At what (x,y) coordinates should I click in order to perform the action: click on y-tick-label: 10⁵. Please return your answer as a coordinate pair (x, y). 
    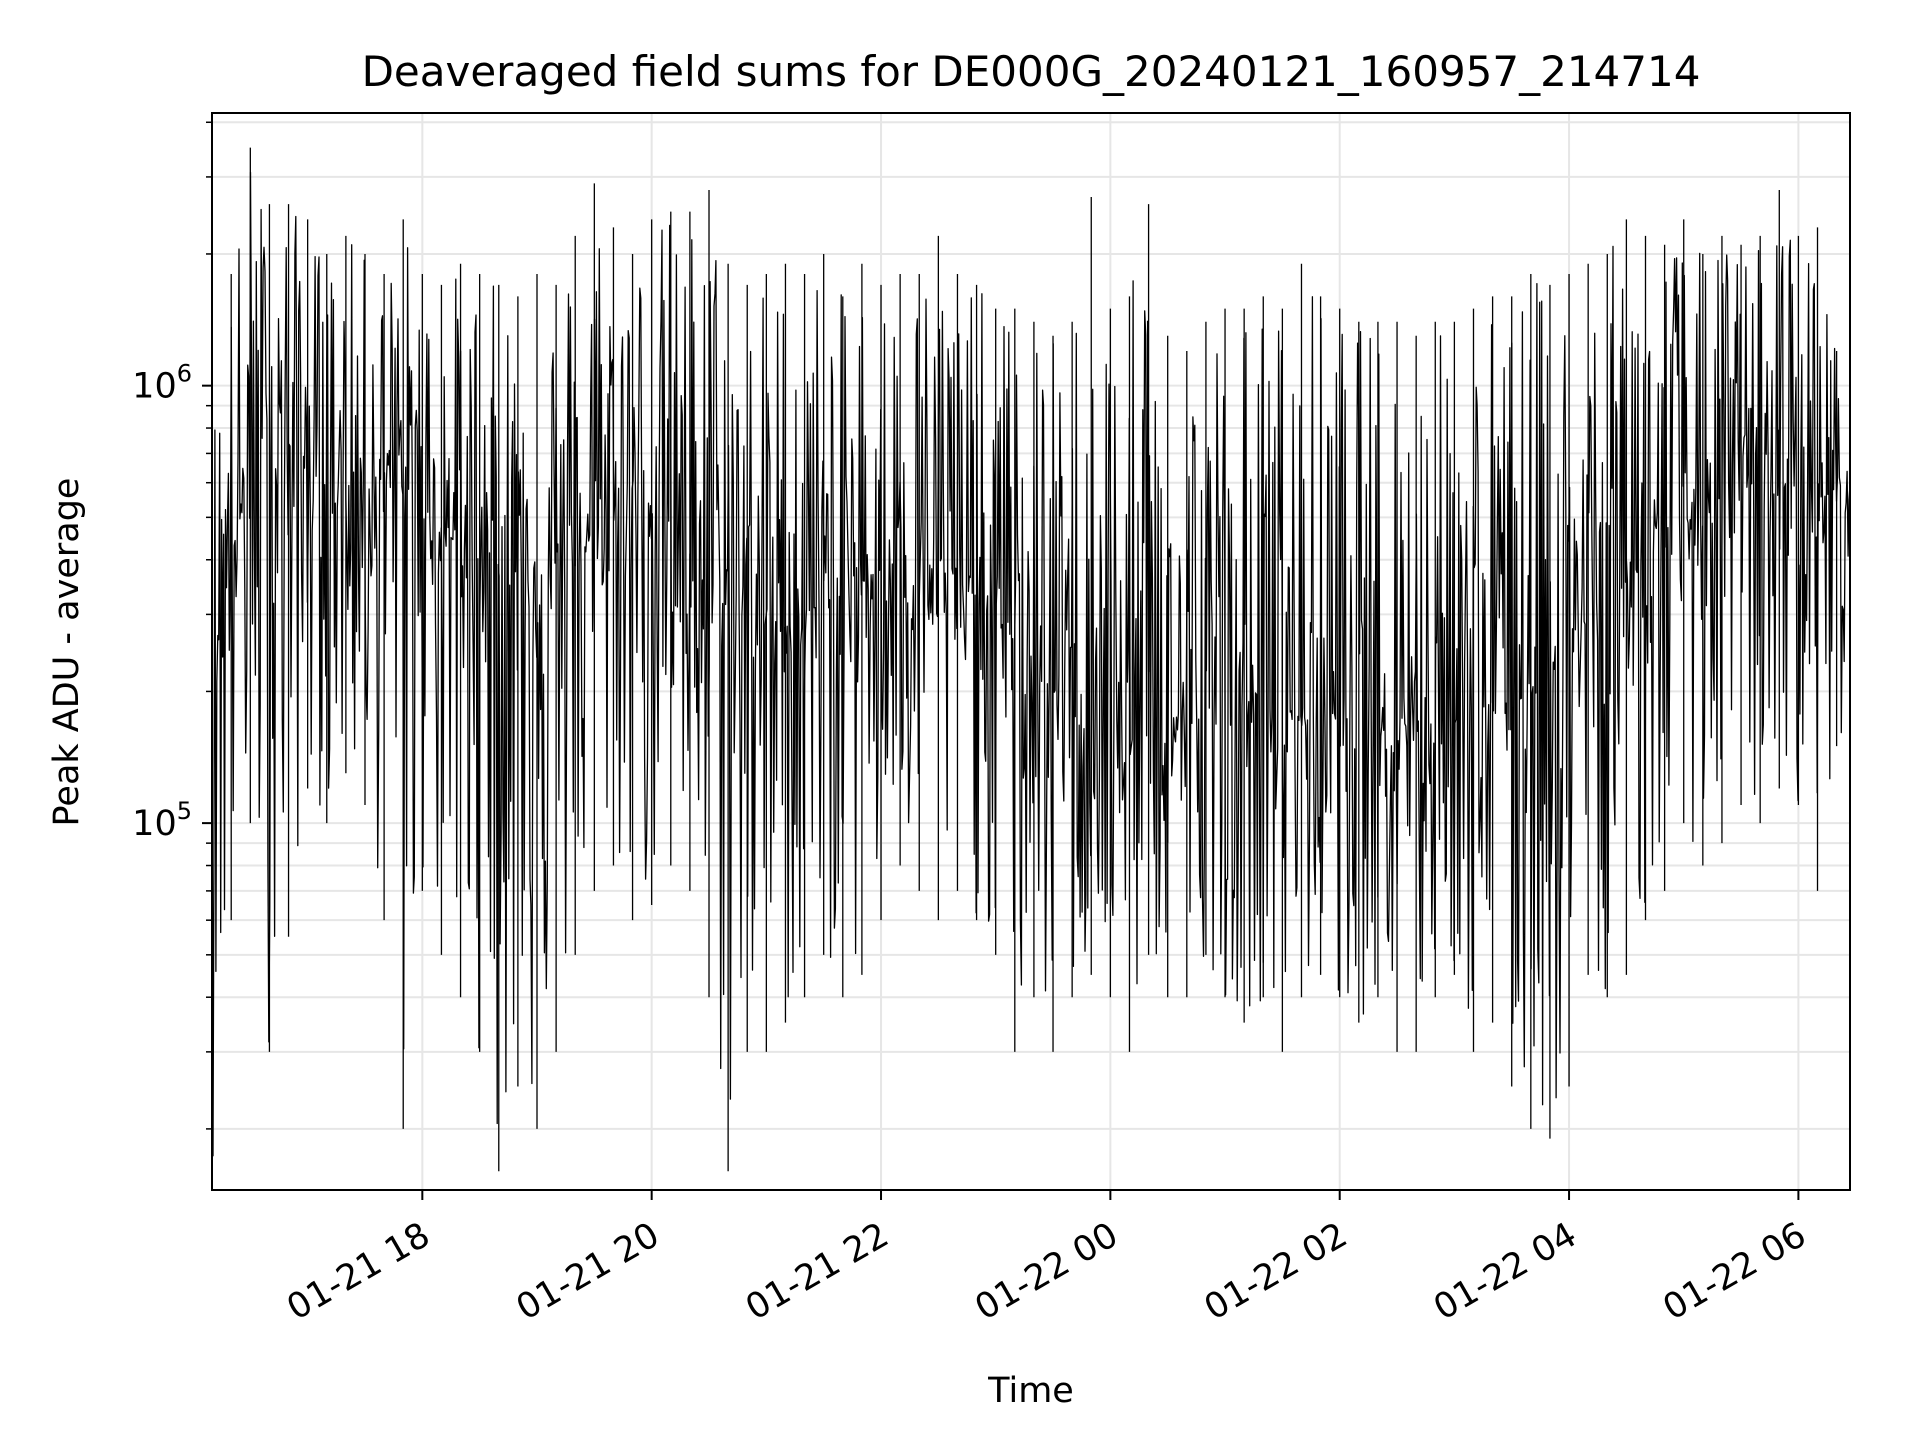
    Looking at the image, I should click on (162, 820).